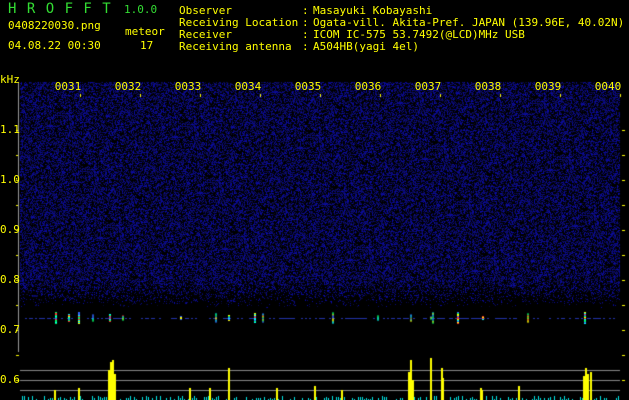 The image size is (629, 400). I want to click on y-tick-label: 0.8, so click(10, 279).